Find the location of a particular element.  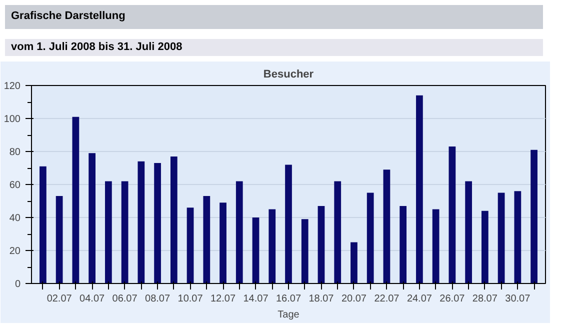

x-tick-label: 18.07 is located at coordinates (321, 299).